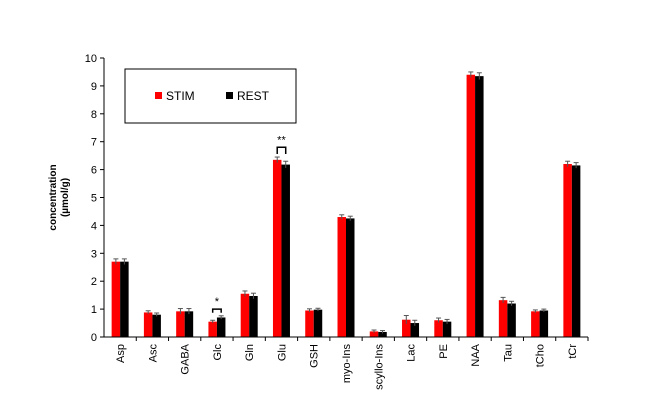 Image resolution: width=661 pixels, height=404 pixels. Describe the element at coordinates (91, 59) in the screenshot. I see `y-tick-label: 10` at that location.